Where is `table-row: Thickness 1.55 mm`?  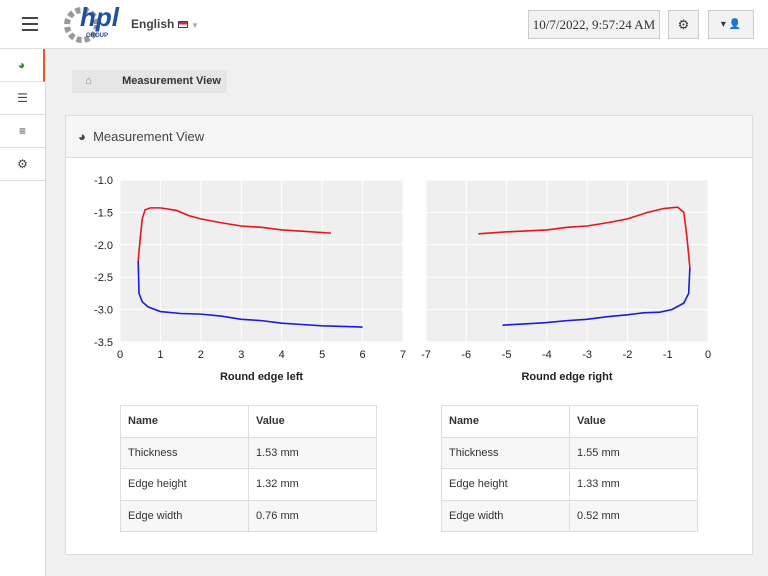 table-row: Thickness 1.55 mm is located at coordinates (569, 452).